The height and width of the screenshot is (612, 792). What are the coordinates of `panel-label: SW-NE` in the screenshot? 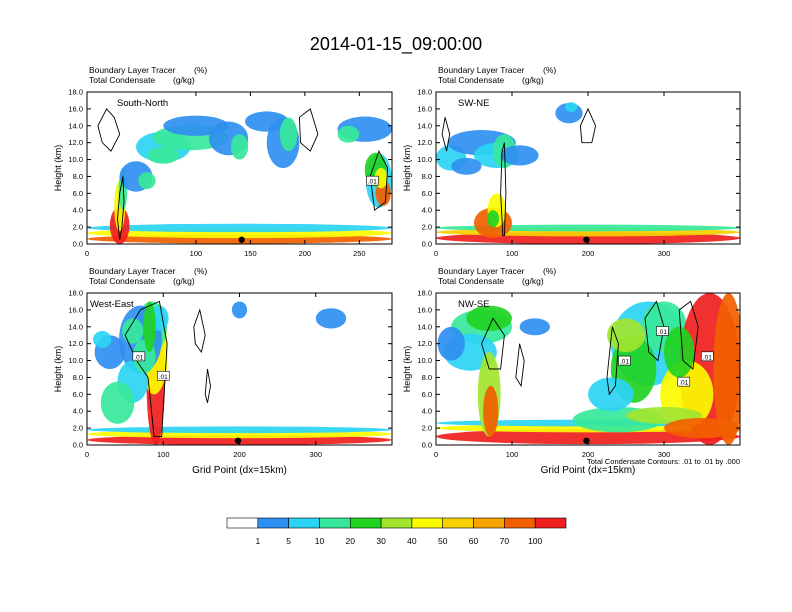 It's located at (474, 103).